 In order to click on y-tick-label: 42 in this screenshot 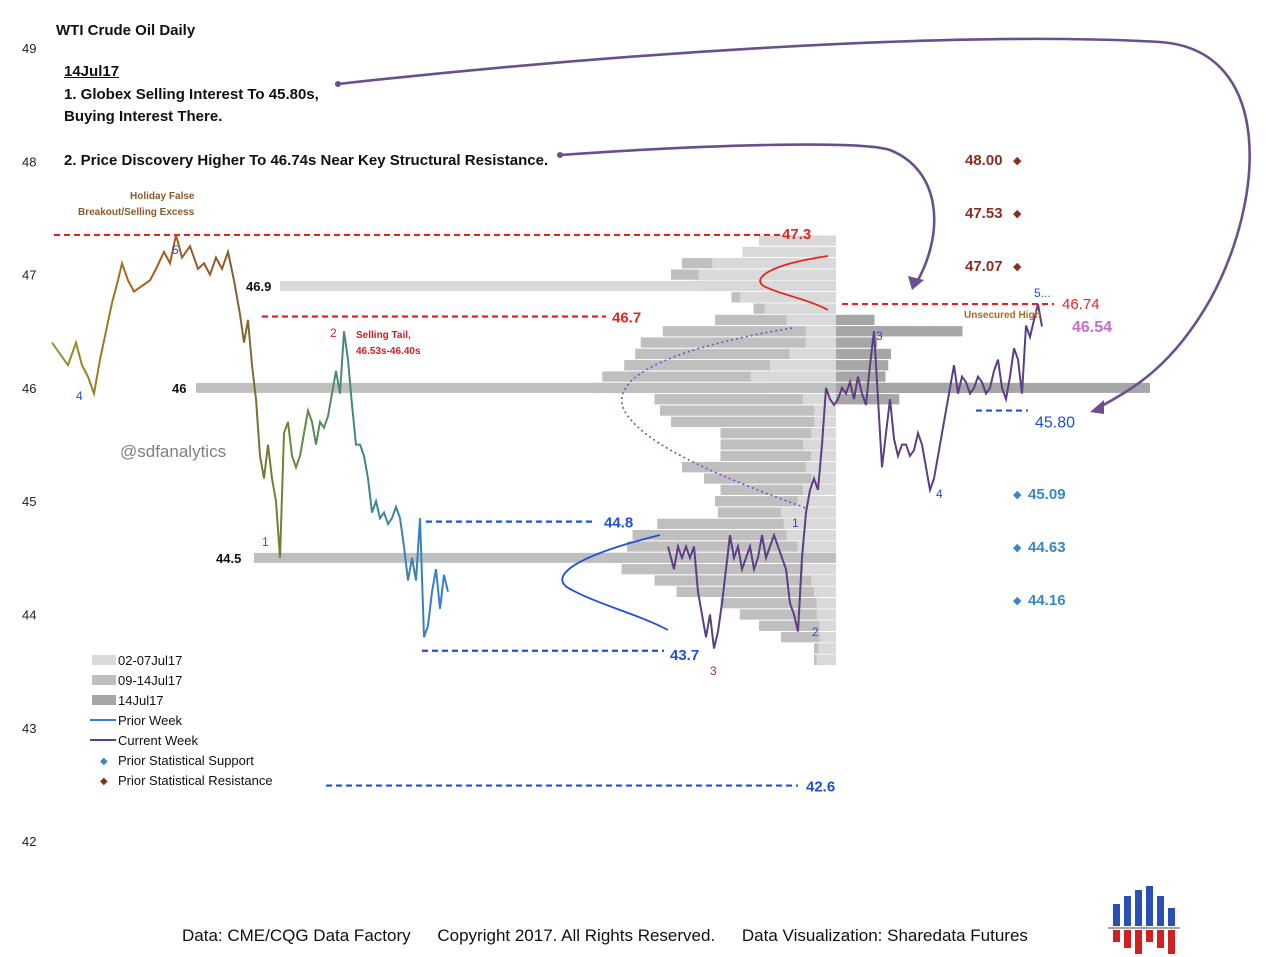, I will do `click(29, 841)`.